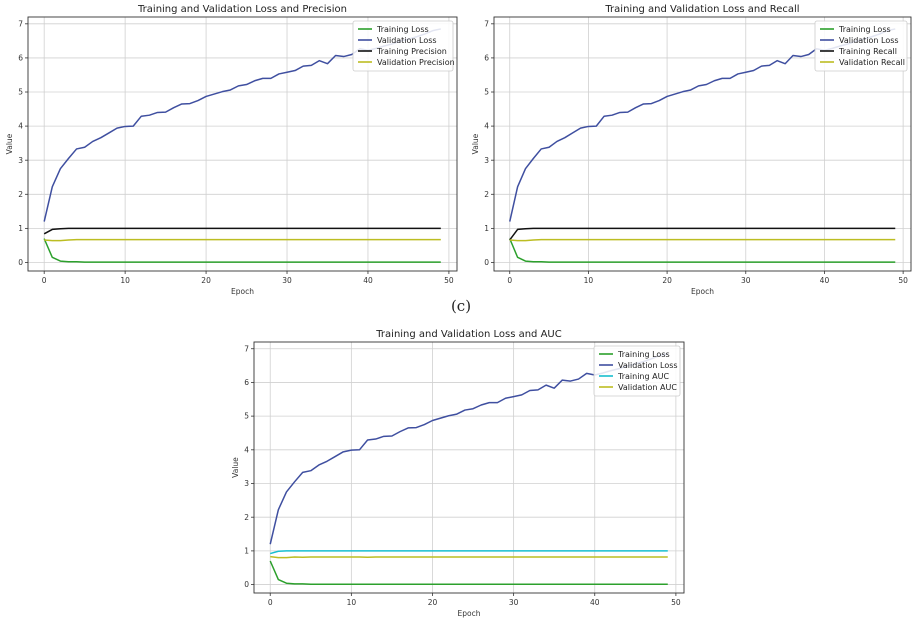 The image size is (922, 622). What do you see at coordinates (411, 51) in the screenshot?
I see `legend-label: Training Precision` at bounding box center [411, 51].